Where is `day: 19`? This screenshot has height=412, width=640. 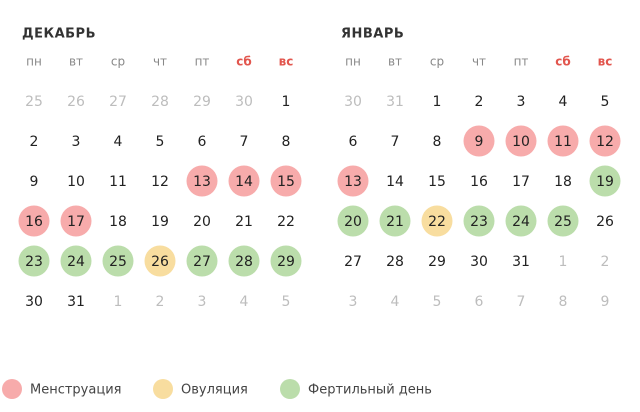 day: 19 is located at coordinates (605, 182).